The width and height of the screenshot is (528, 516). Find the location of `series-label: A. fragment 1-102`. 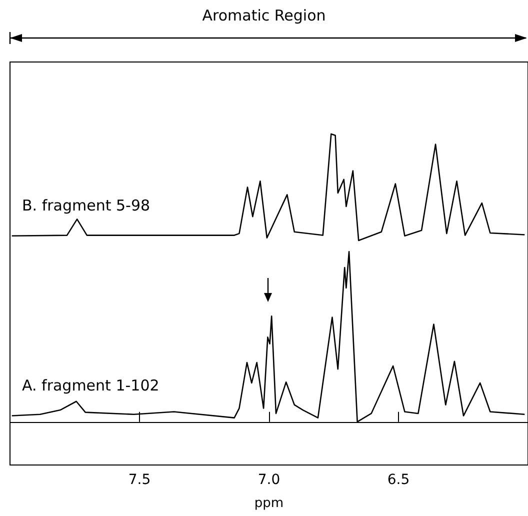

series-label: A. fragment 1-102 is located at coordinates (91, 385).